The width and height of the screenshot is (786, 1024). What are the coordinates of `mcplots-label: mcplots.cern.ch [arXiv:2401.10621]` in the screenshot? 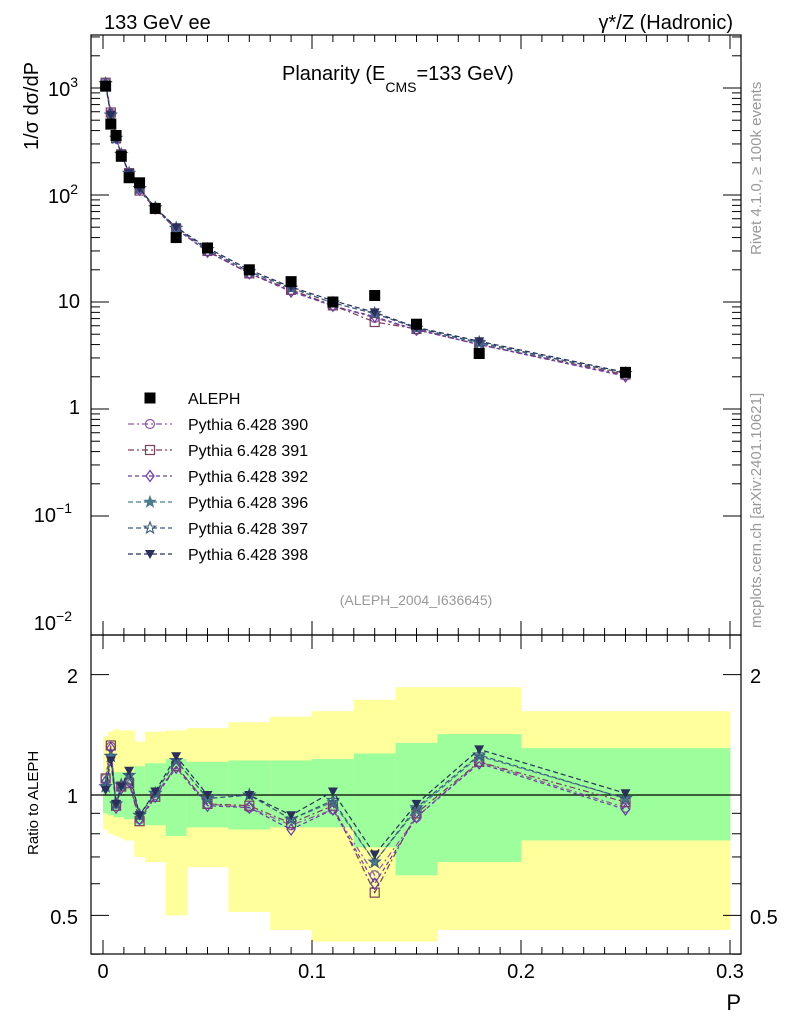 It's located at (756, 510).